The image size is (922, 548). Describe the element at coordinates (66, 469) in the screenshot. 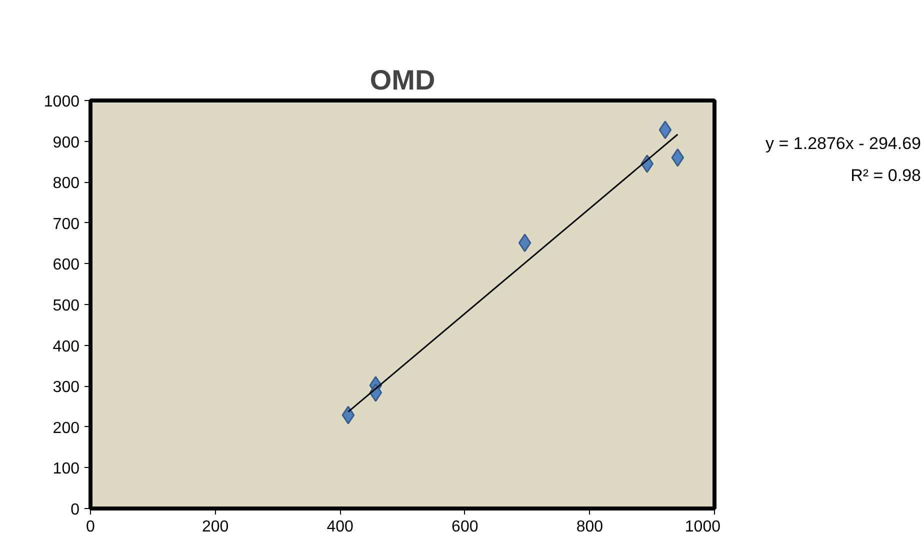

I see `y-tick-label: 100` at that location.